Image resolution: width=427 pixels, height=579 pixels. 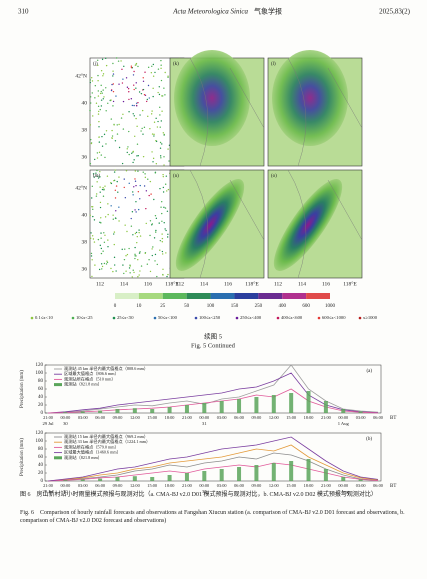 What do you see at coordinates (176, 64) in the screenshot?
I see `panel-label: (k)` at bounding box center [176, 64].